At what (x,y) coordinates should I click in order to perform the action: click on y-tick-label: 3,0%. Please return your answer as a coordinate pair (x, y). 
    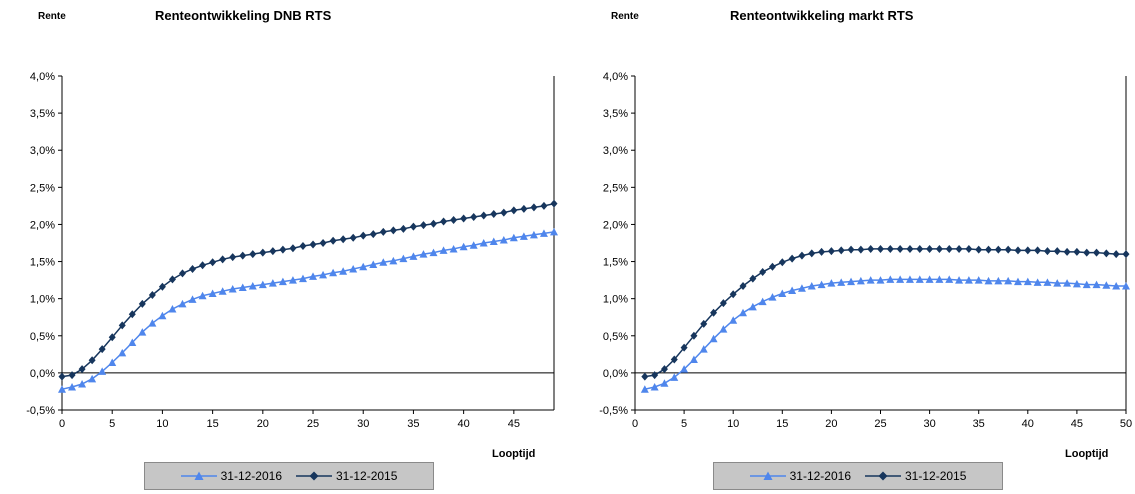
    Looking at the image, I should click on (615, 151).